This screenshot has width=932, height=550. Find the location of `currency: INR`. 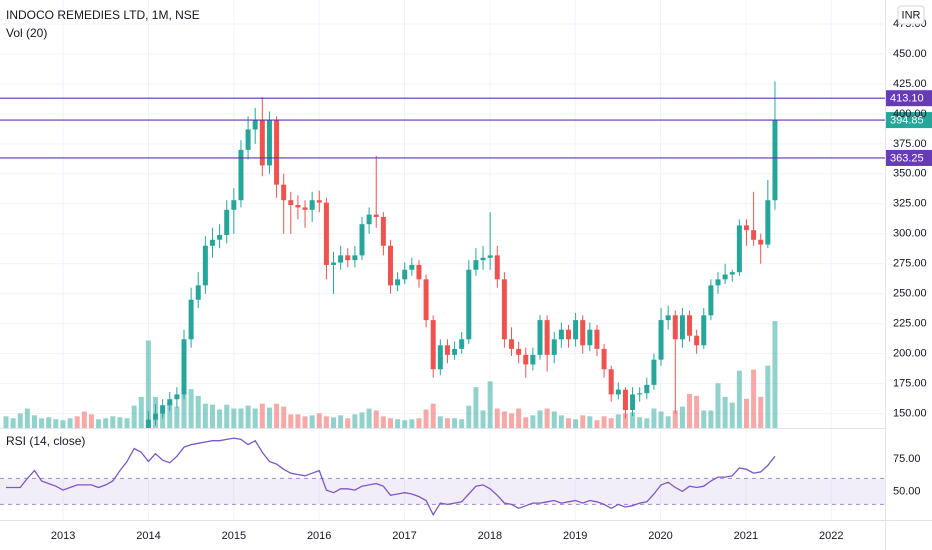

currency: INR is located at coordinates (911, 15).